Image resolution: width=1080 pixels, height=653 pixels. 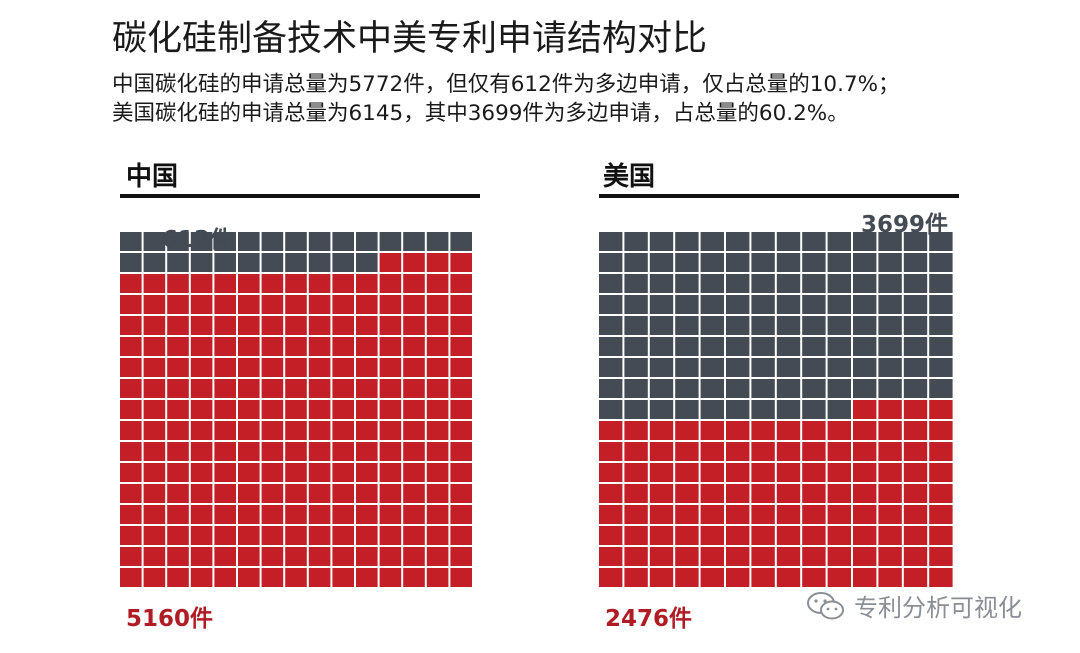 I want to click on usa-multilateral-count: 3699件, so click(x=905, y=225).